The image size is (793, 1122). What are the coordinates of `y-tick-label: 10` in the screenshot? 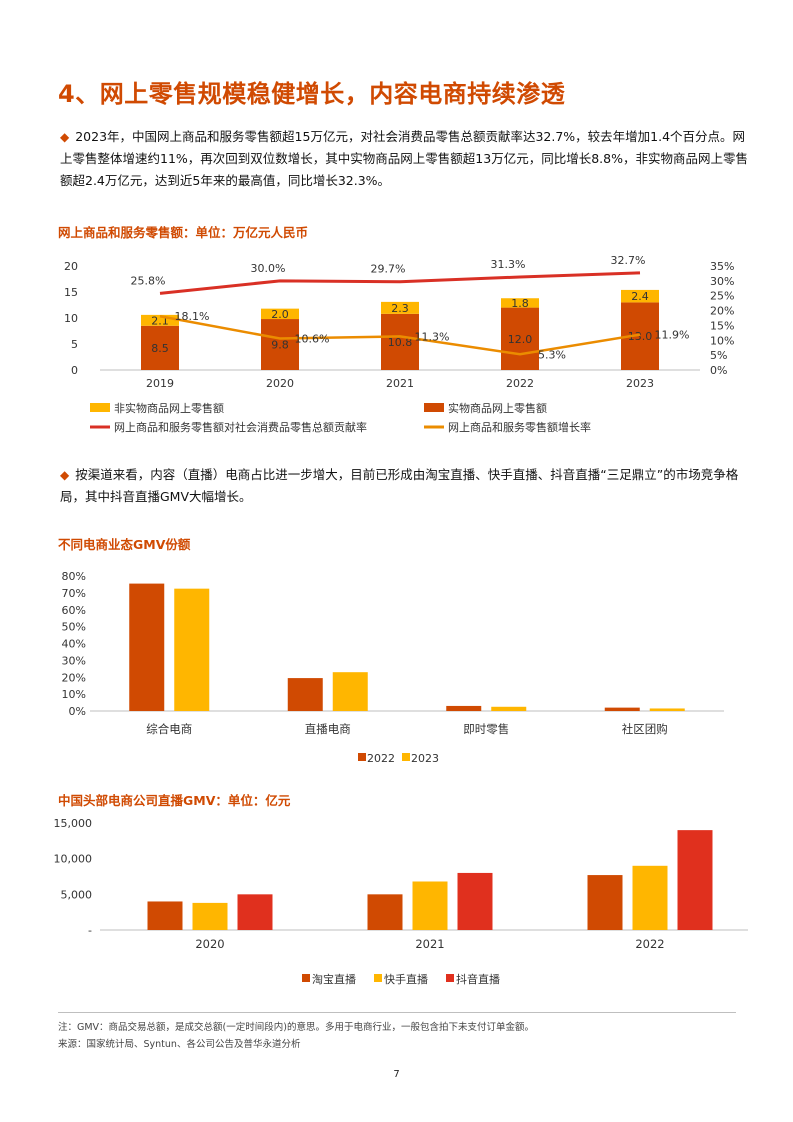 It's located at (71, 318).